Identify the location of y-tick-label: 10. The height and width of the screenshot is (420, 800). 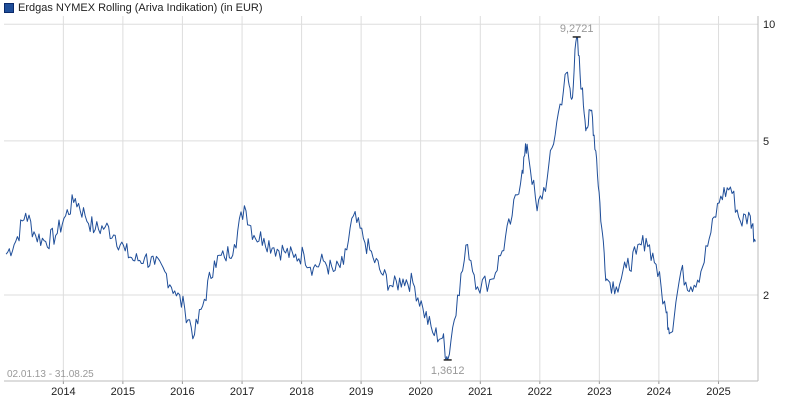
(769, 25).